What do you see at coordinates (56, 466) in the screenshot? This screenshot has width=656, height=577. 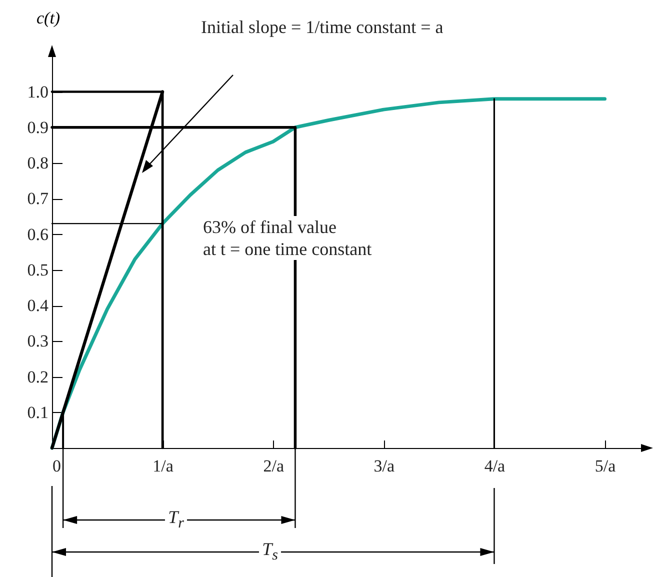 I see `x-tick-label: 0` at bounding box center [56, 466].